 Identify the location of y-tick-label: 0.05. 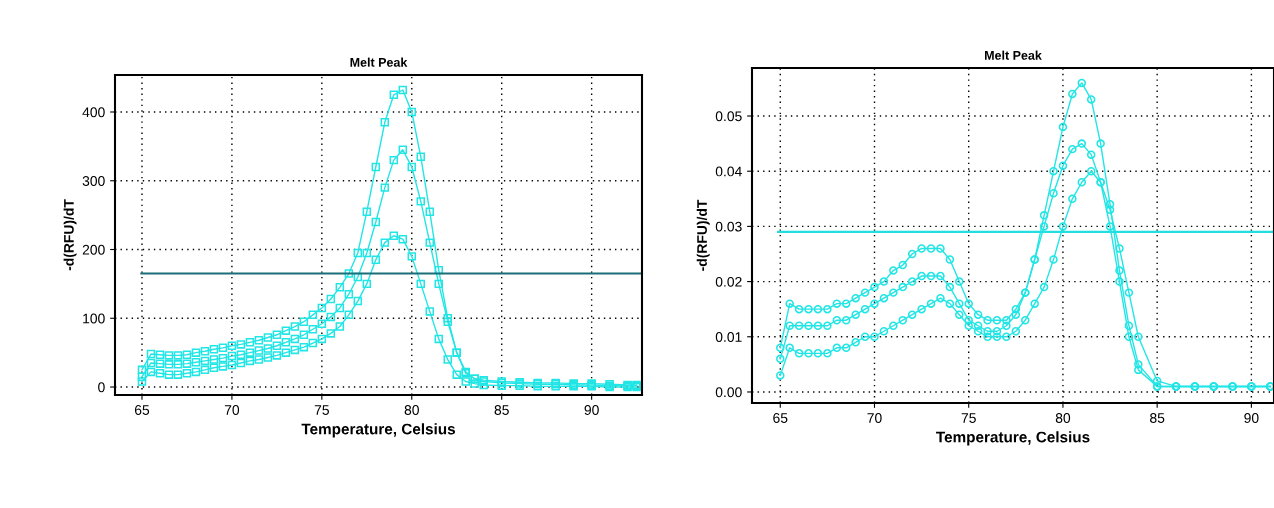
(728, 116).